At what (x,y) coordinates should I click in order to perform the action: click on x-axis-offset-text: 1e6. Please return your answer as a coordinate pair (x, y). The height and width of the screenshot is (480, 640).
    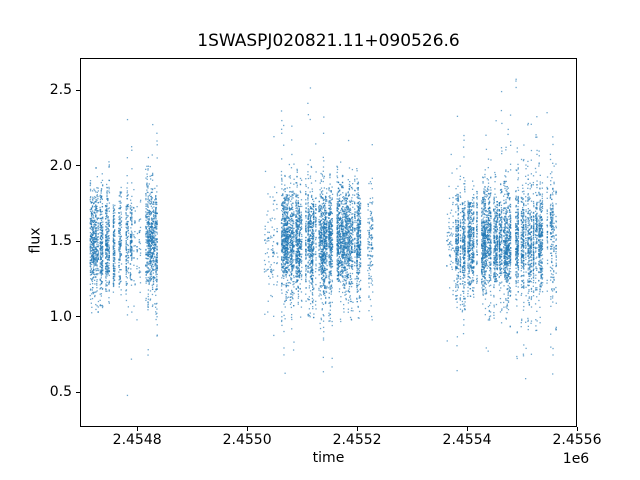
    Looking at the image, I should click on (576, 459).